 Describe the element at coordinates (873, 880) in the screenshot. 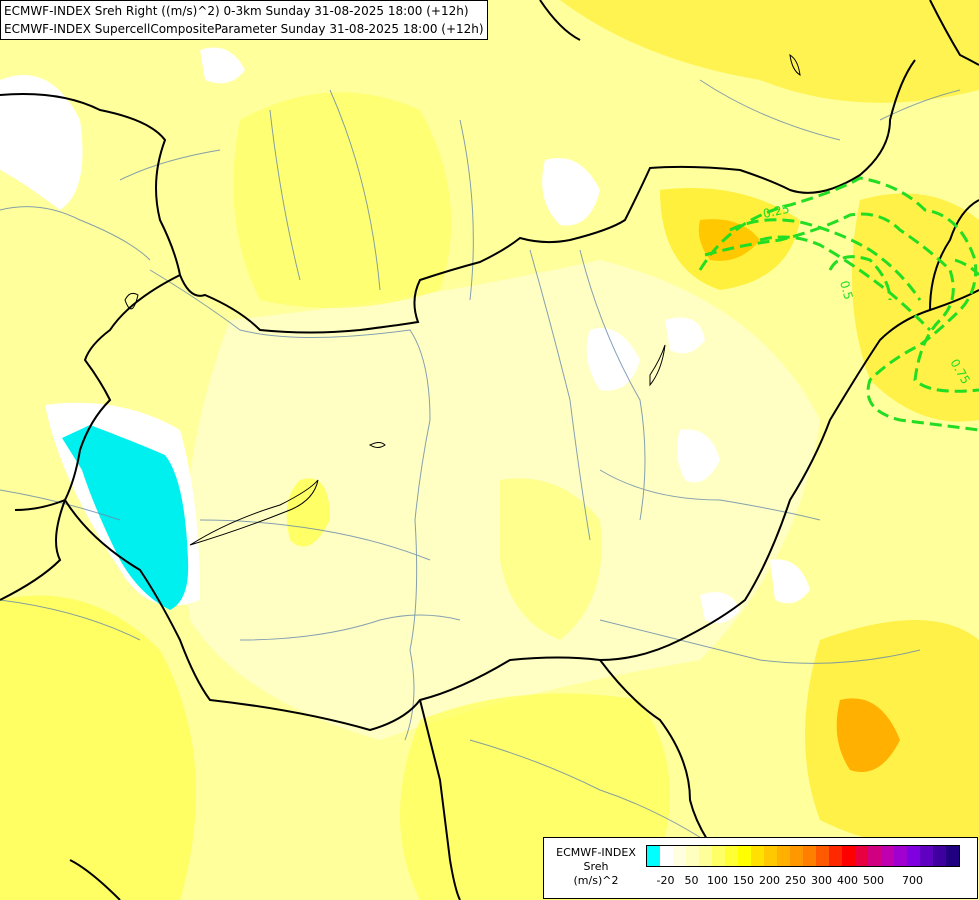

I see `legend-tick-label: 500` at that location.